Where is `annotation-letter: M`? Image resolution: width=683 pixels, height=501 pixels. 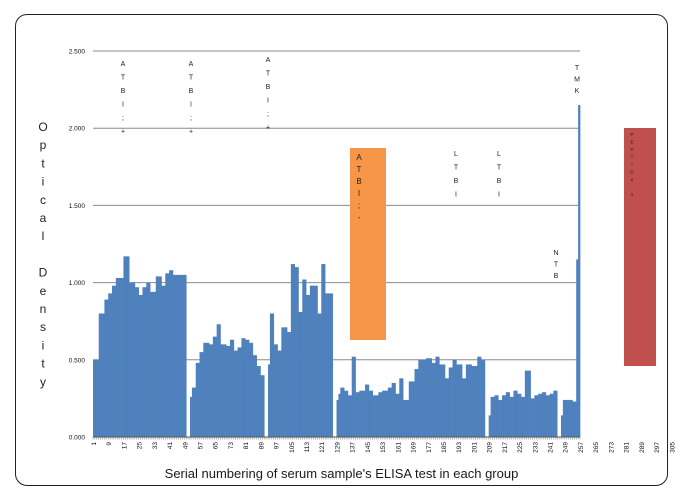
annotation-letter: M is located at coordinates (577, 80).